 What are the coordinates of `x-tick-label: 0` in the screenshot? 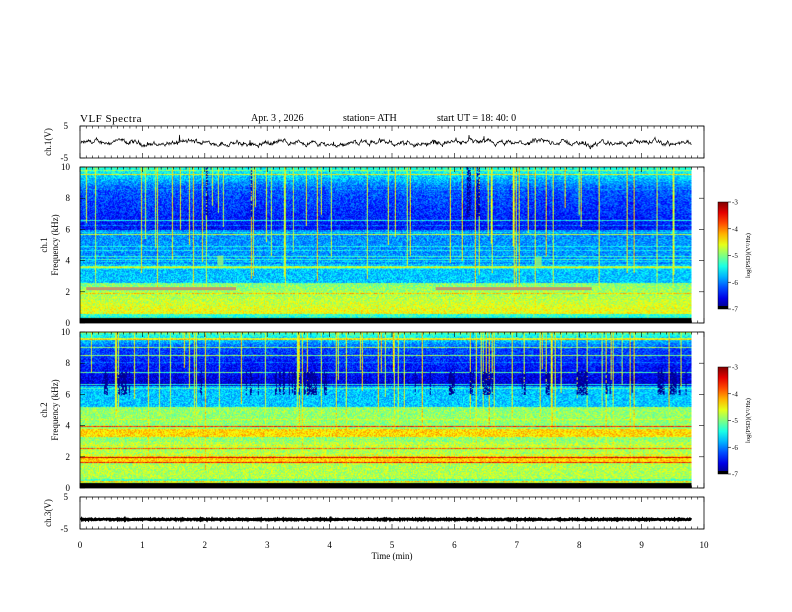 It's located at (80, 545).